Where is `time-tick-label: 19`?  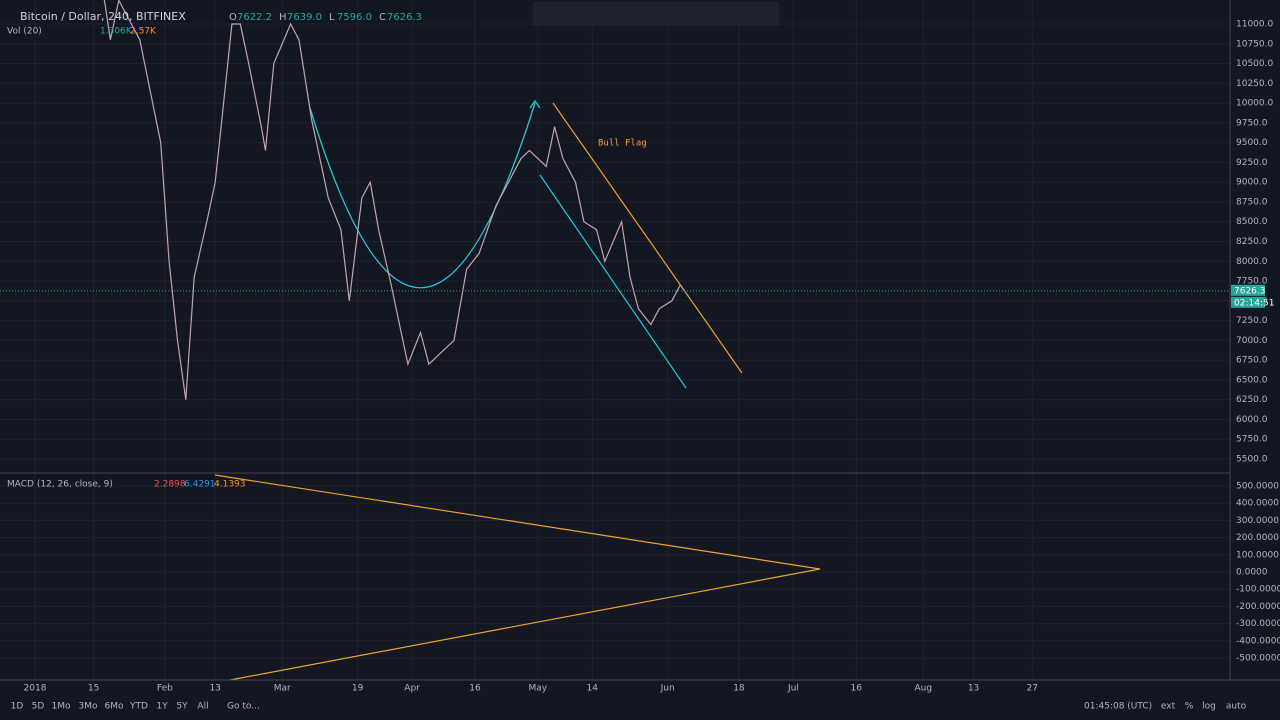 time-tick-label: 19 is located at coordinates (358, 689).